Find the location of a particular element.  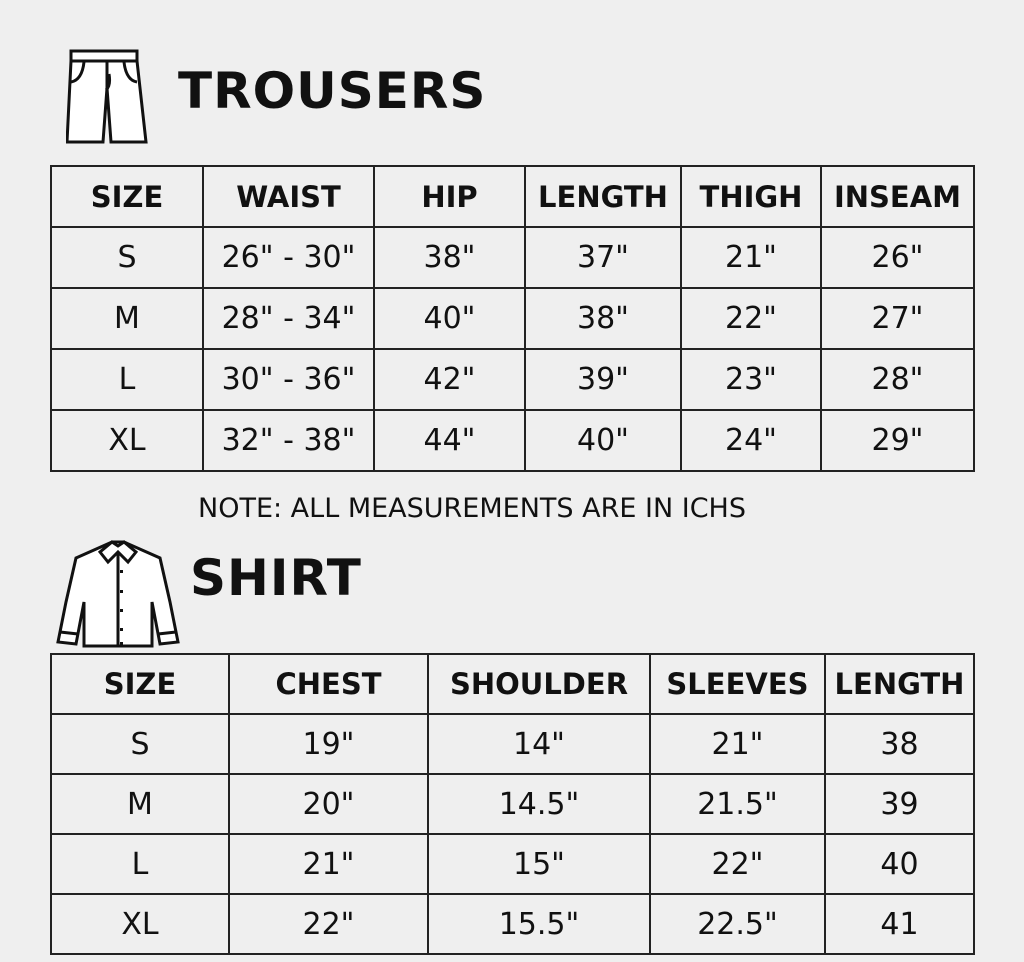

table-row: M 20" 14.5" 21.5" 39 is located at coordinates (512, 804).